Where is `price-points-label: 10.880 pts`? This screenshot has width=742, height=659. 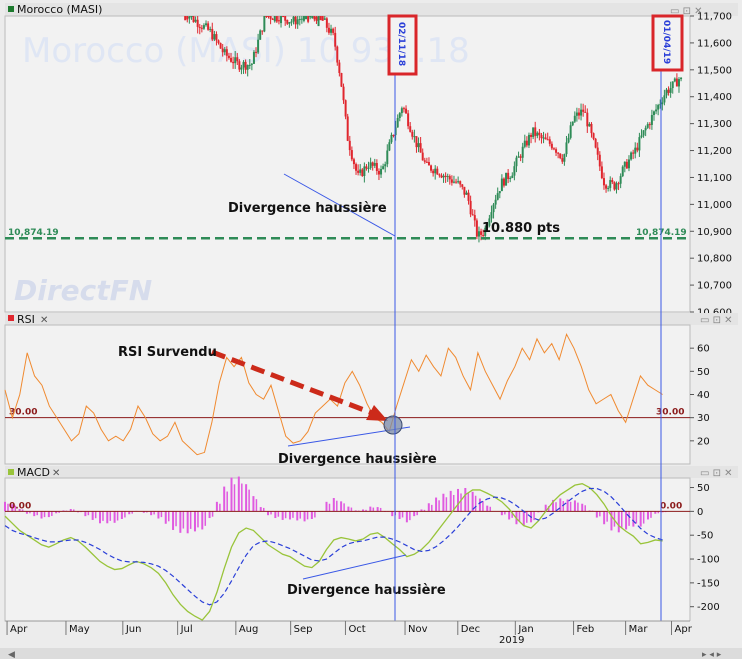
price-points-label: 10.880 pts is located at coordinates (521, 228).